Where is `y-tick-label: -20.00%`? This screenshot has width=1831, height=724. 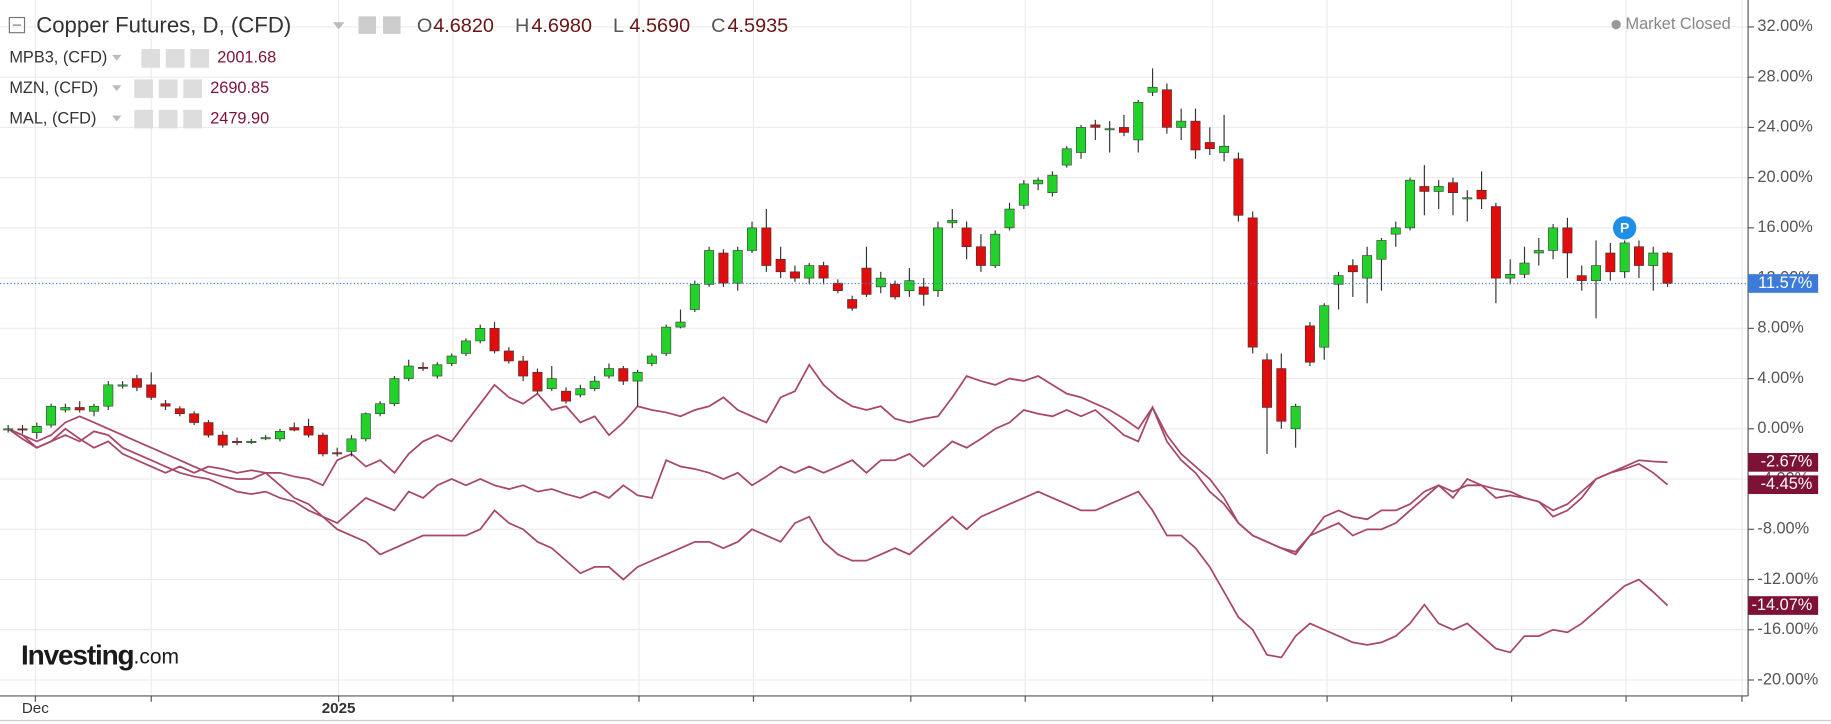 y-tick-label: -20.00% is located at coordinates (1787, 679).